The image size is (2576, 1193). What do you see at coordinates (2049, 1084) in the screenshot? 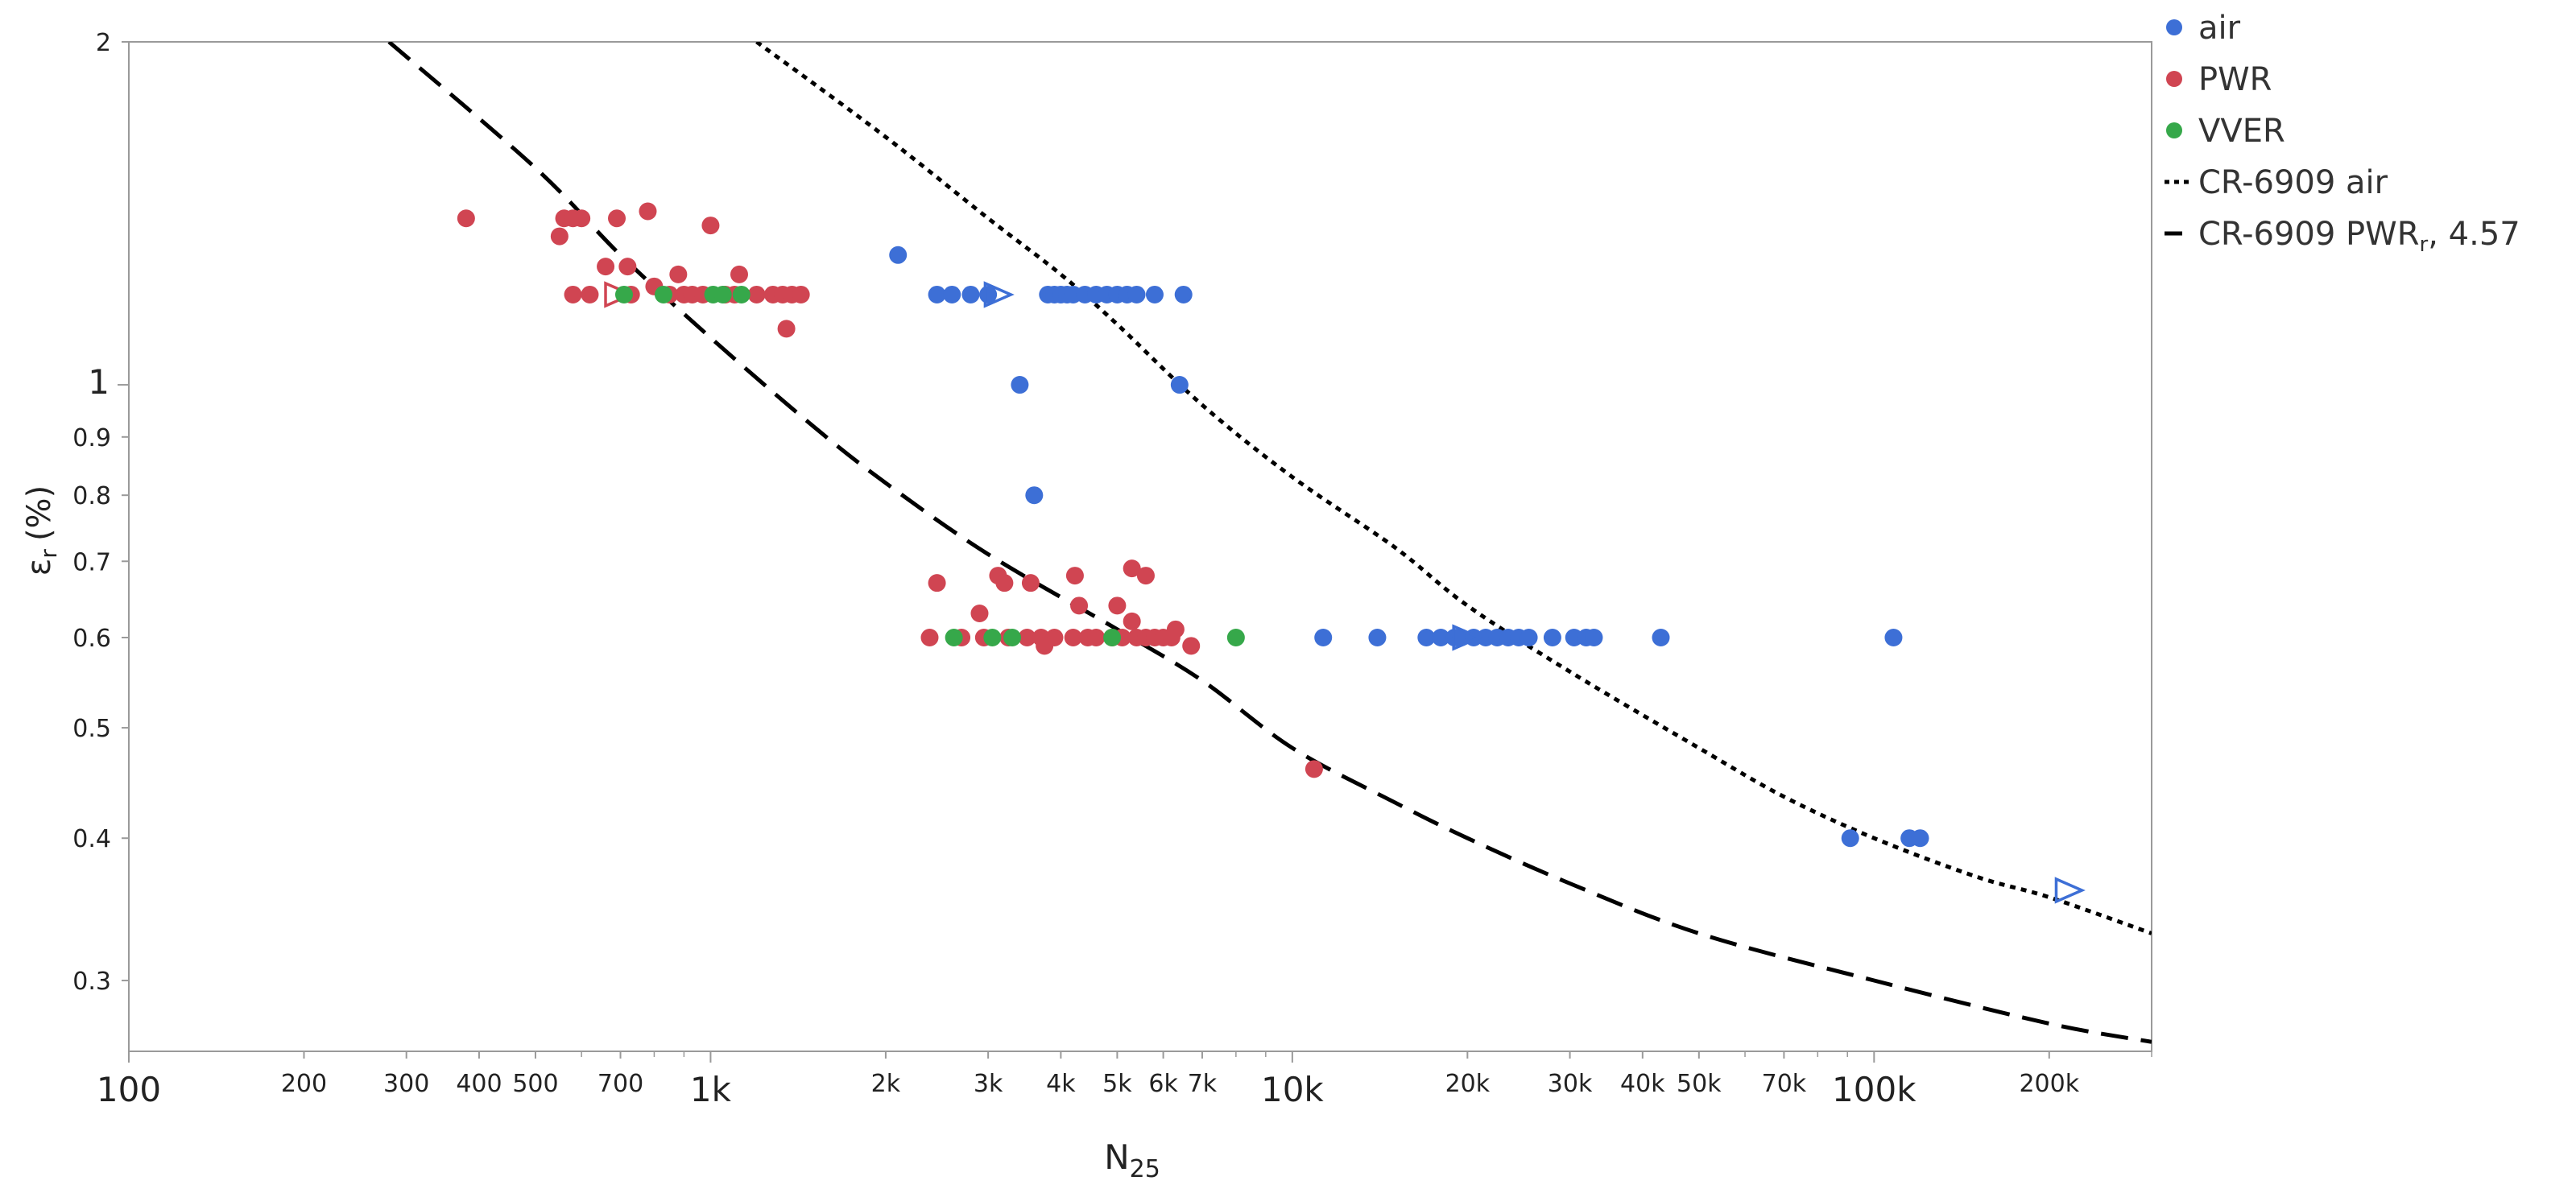
I see `x-tick-label: 200k` at bounding box center [2049, 1084].